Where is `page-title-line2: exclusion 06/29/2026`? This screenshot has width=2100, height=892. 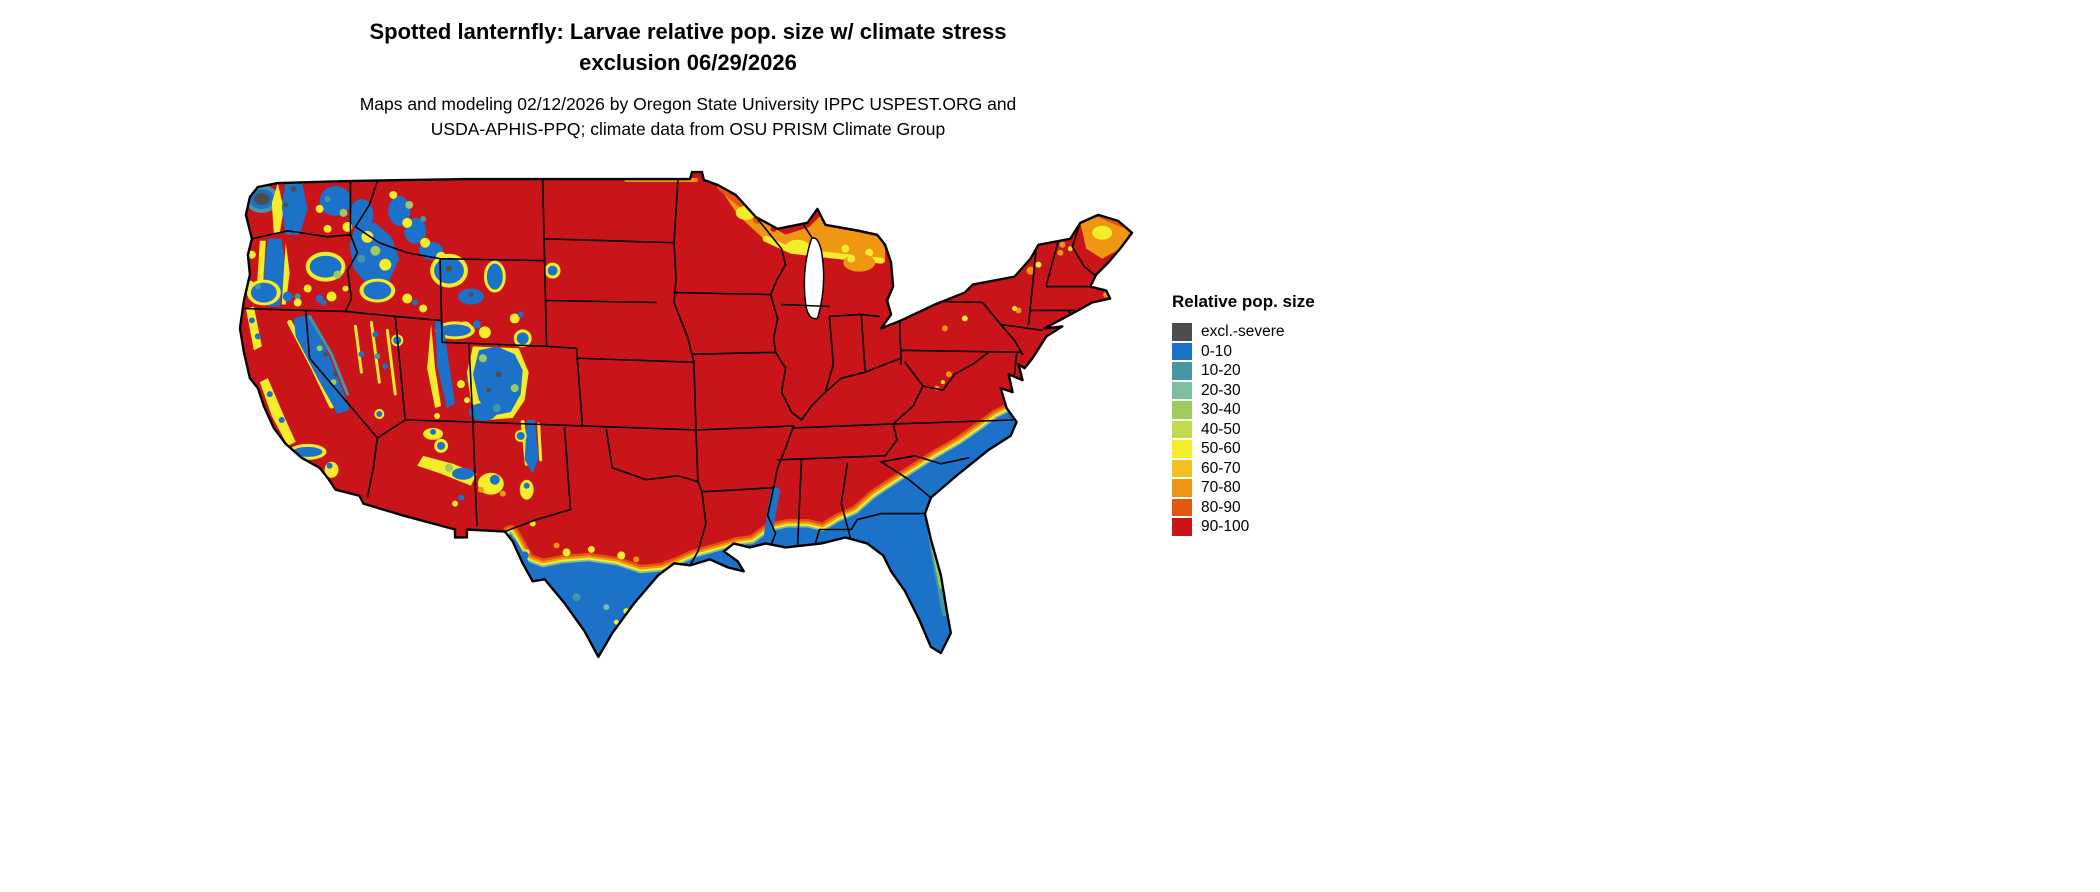 page-title-line2: exclusion 06/29/2026 is located at coordinates (688, 62).